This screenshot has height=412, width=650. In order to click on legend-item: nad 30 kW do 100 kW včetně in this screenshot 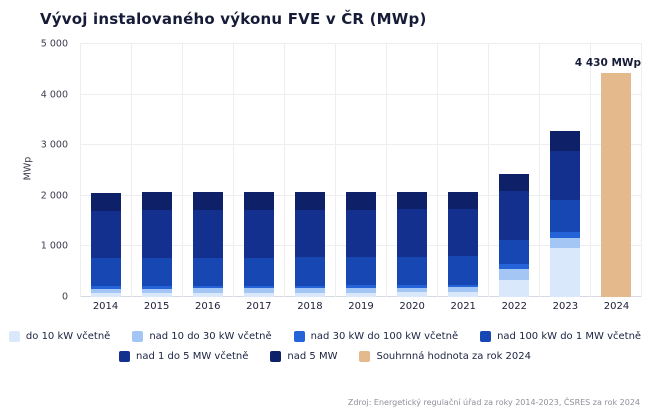, I will do `click(376, 336)`.